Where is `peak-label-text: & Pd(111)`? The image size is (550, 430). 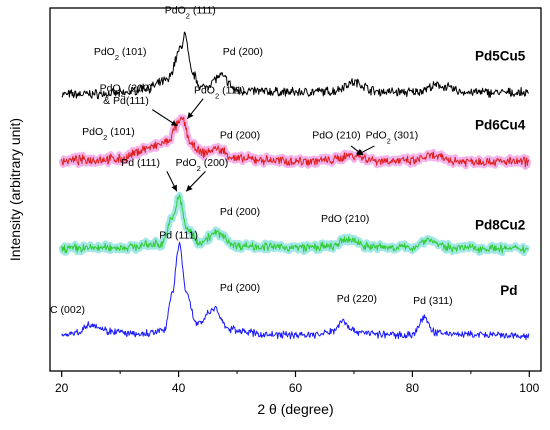
peak-label-text: & Pd(111) is located at coordinates (126, 101).